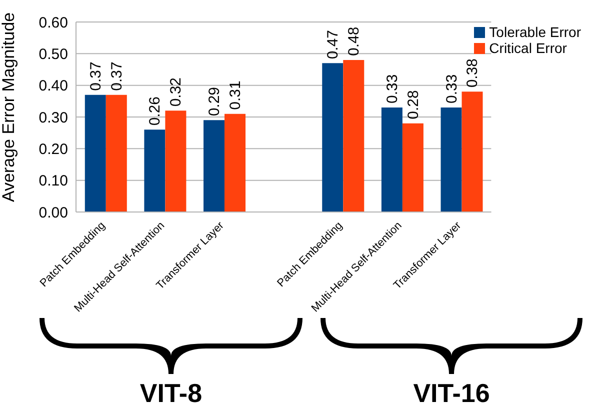 This screenshot has width=603, height=407. What do you see at coordinates (333, 45) in the screenshot?
I see `data-label: 0.47` at bounding box center [333, 45].